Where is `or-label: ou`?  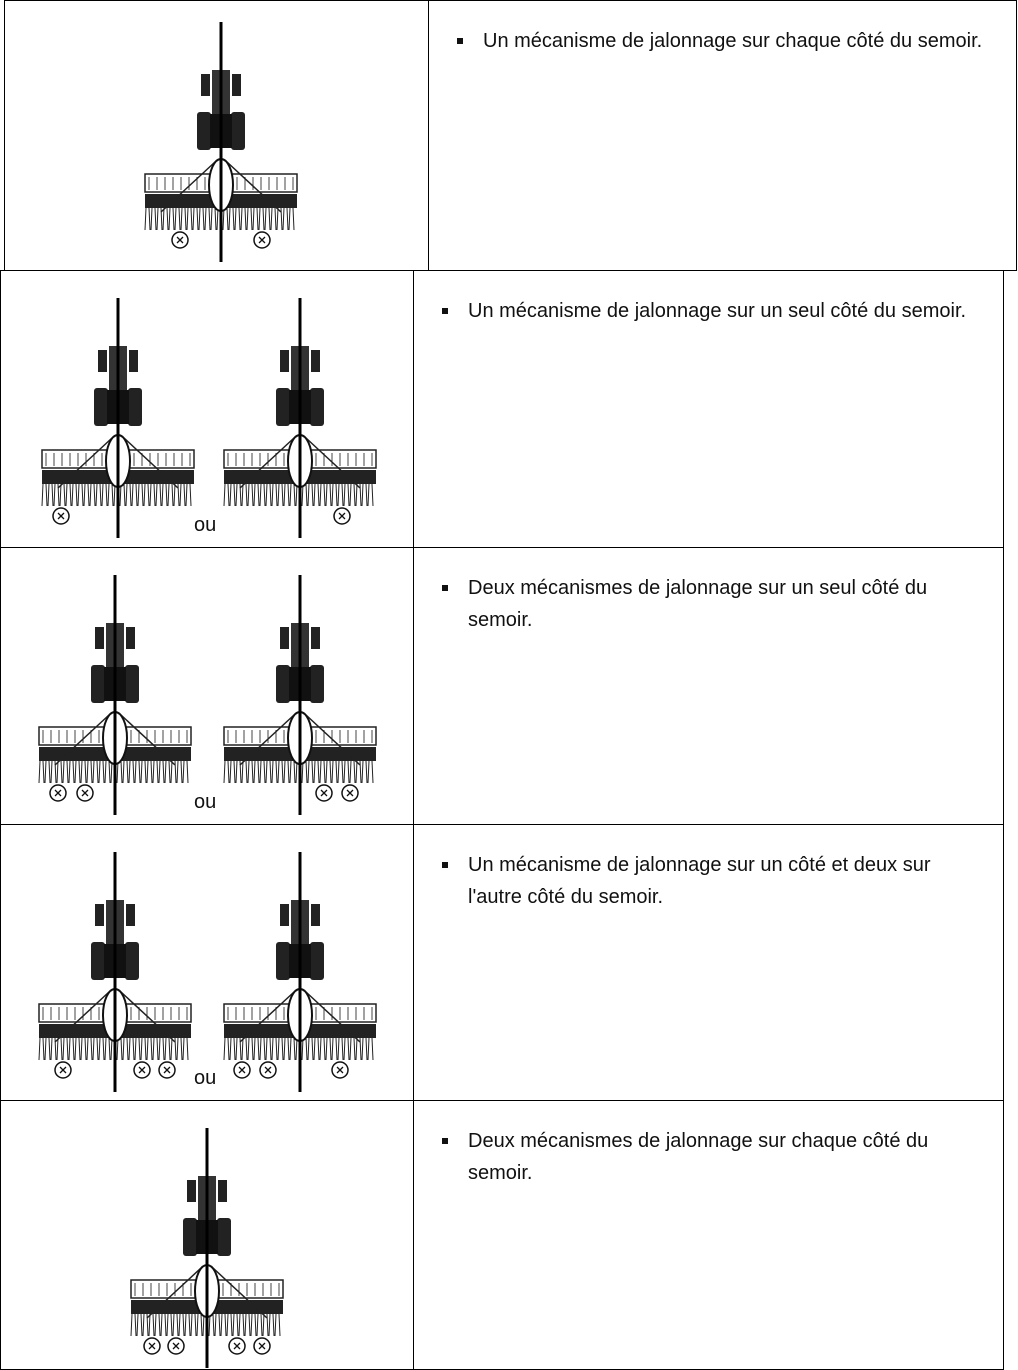 or-label: ou is located at coordinates (205, 1078).